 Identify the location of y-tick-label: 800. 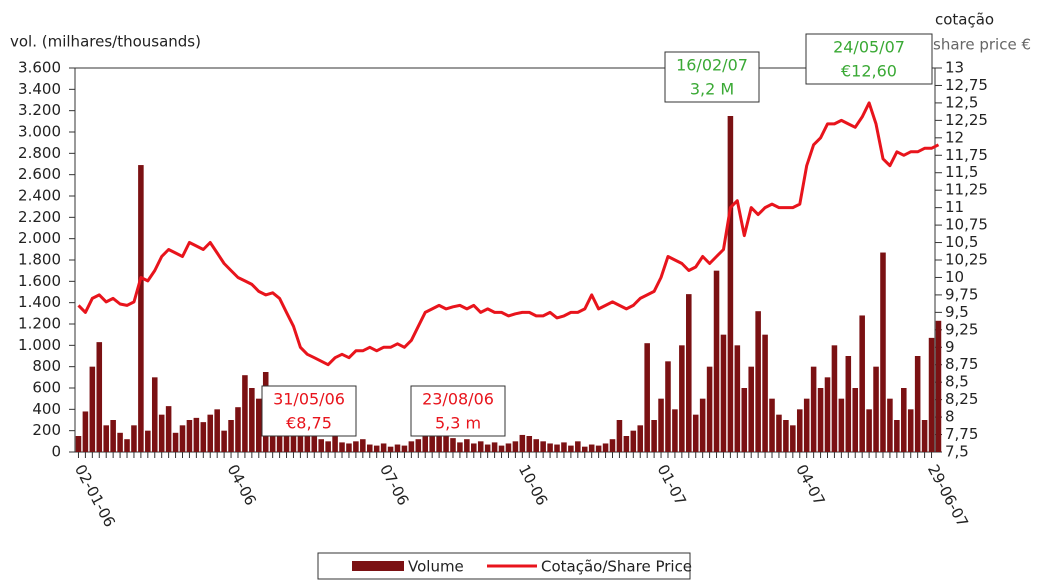
(46, 366).